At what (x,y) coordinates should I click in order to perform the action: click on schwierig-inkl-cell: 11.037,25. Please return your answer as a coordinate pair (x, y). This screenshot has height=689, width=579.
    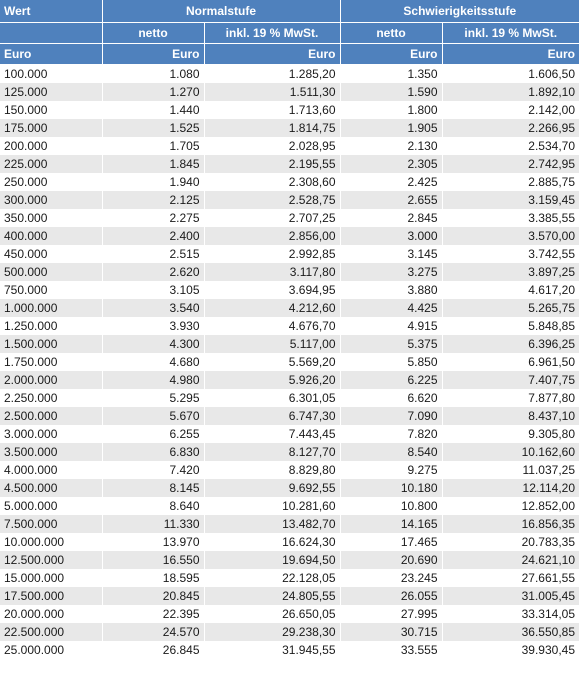
    Looking at the image, I should click on (510, 470).